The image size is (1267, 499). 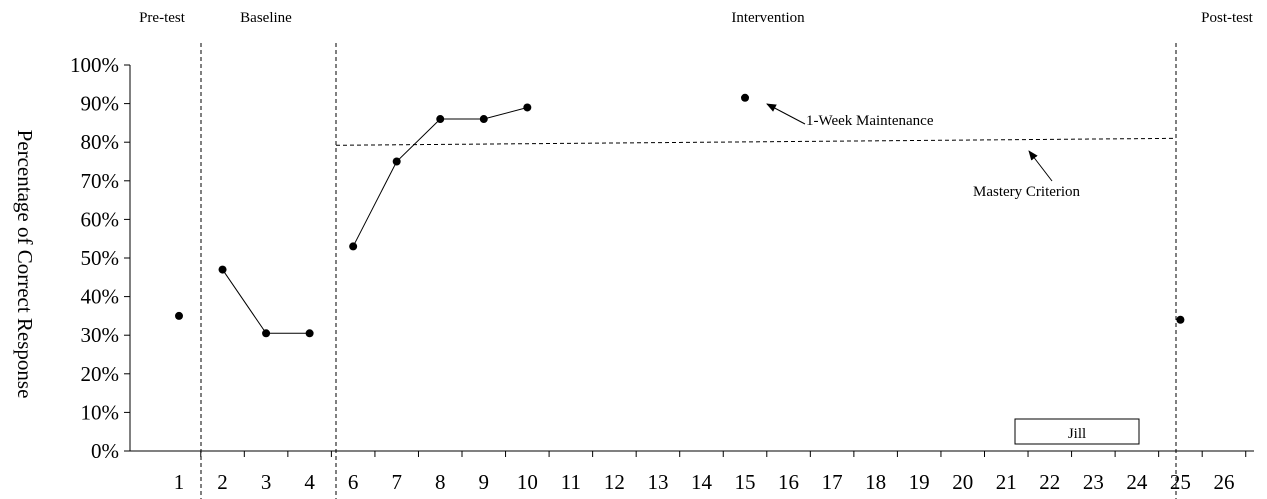 I want to click on x-tick-label: 13, so click(x=657, y=482).